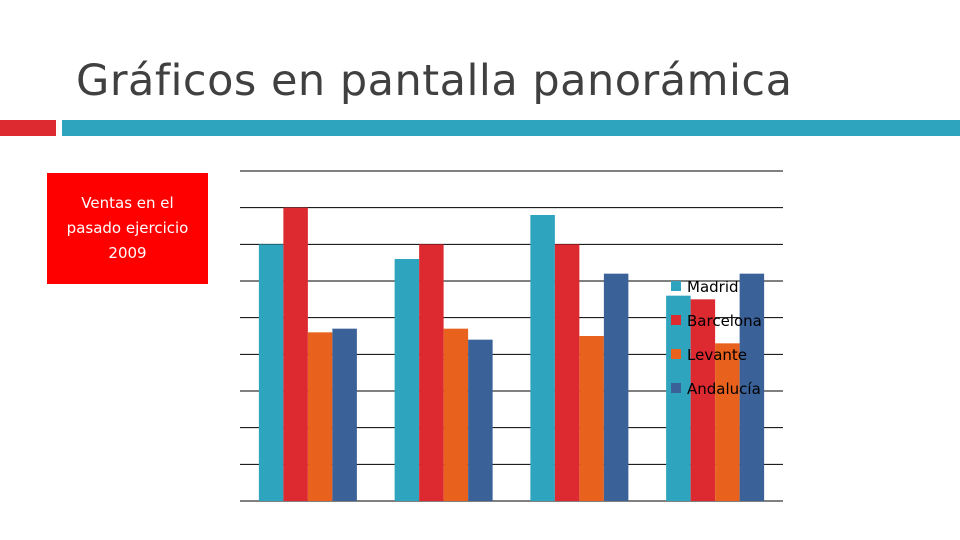  Describe the element at coordinates (724, 321) in the screenshot. I see `legend-label: Barcelona` at that location.